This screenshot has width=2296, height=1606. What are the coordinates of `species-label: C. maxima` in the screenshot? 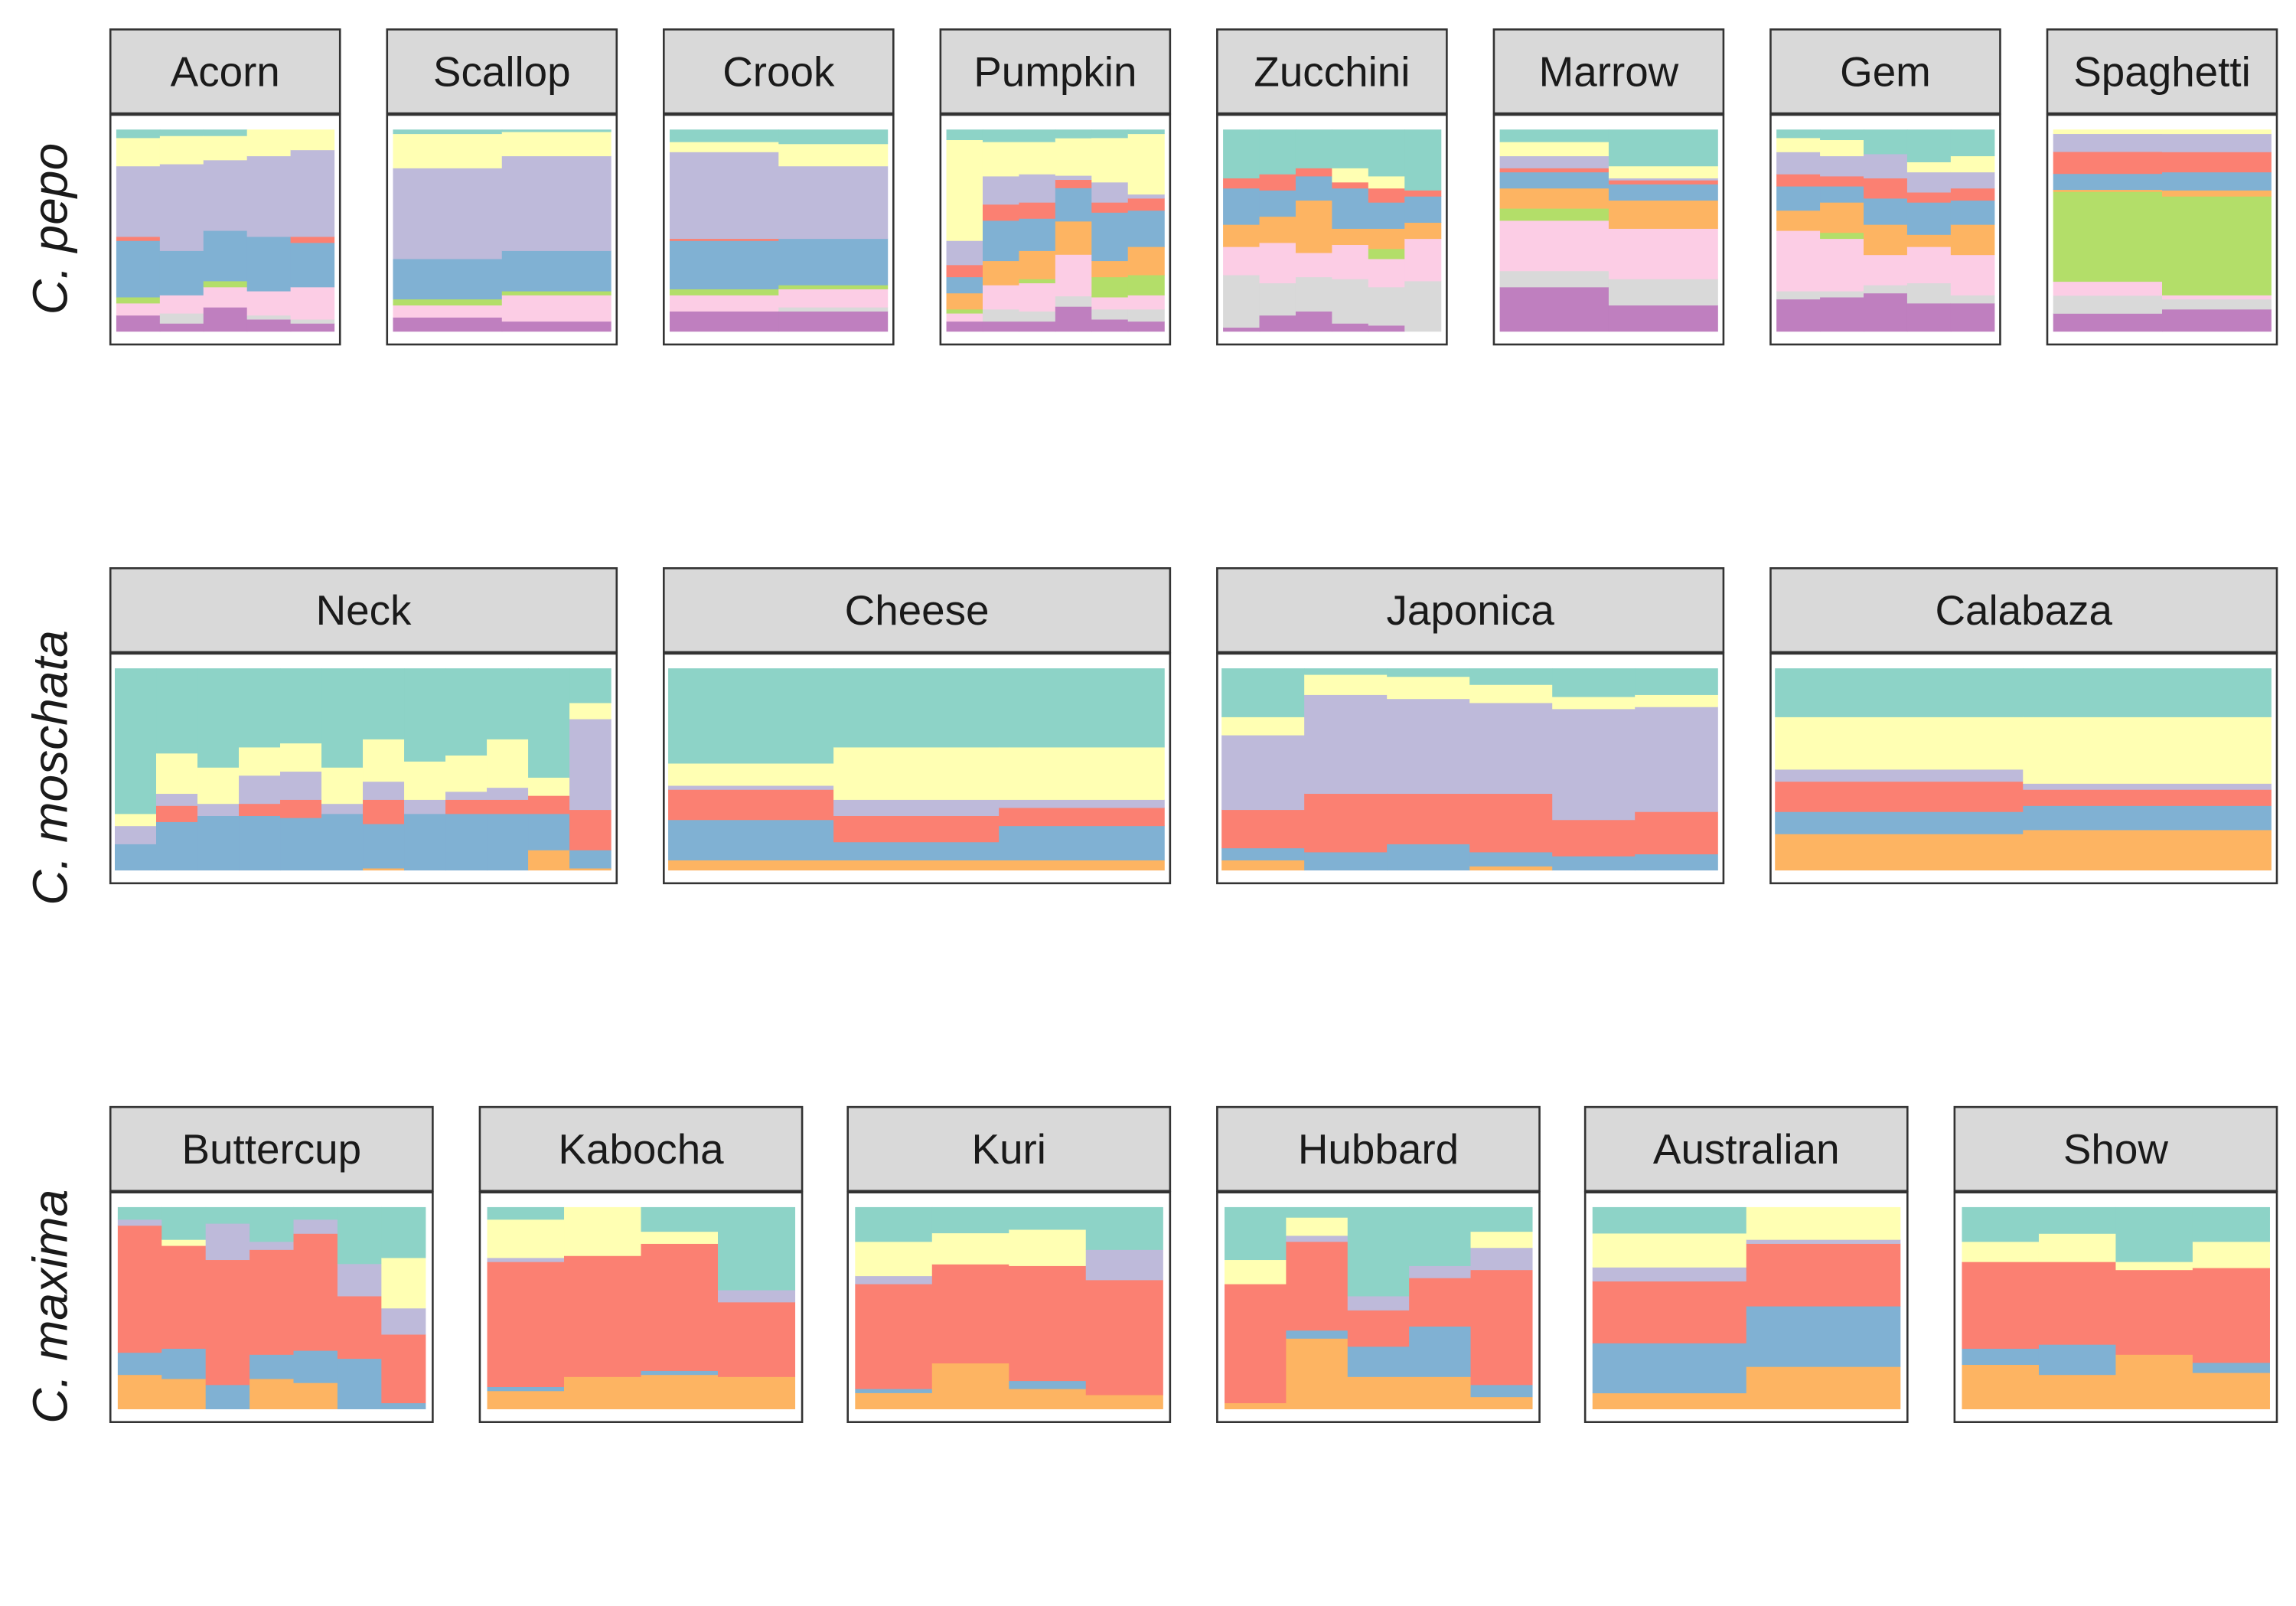 It's located at (49, 1307).